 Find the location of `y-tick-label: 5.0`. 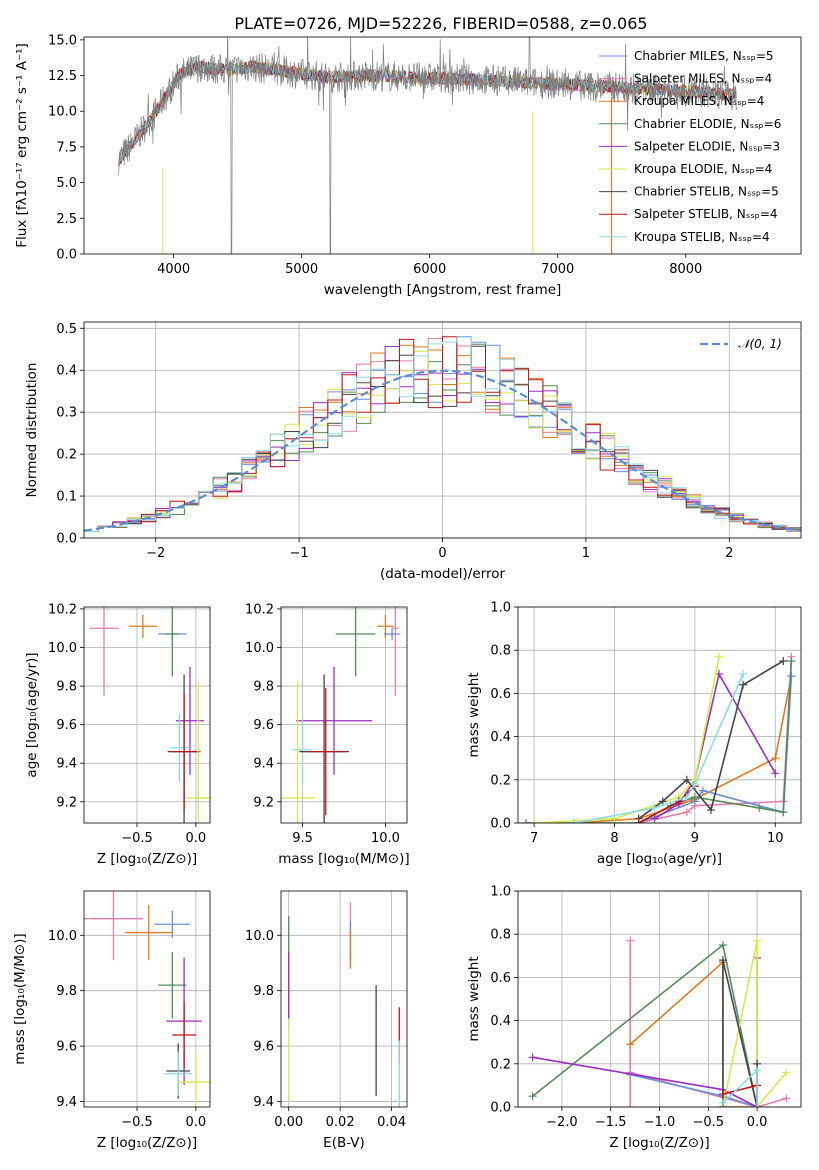

y-tick-label: 5.0 is located at coordinates (66, 183).